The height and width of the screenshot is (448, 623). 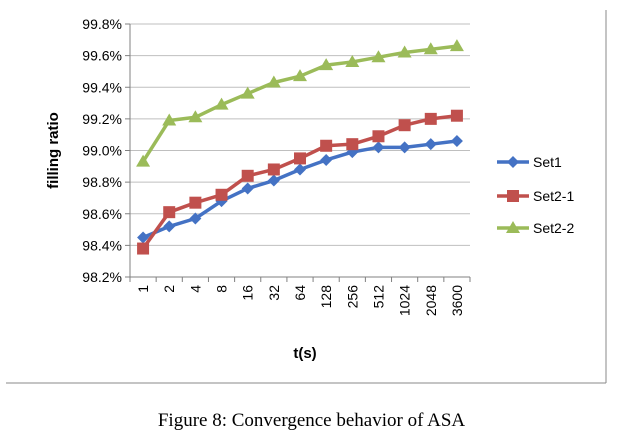 What do you see at coordinates (102, 277) in the screenshot?
I see `y-tick-label: 98.2%` at bounding box center [102, 277].